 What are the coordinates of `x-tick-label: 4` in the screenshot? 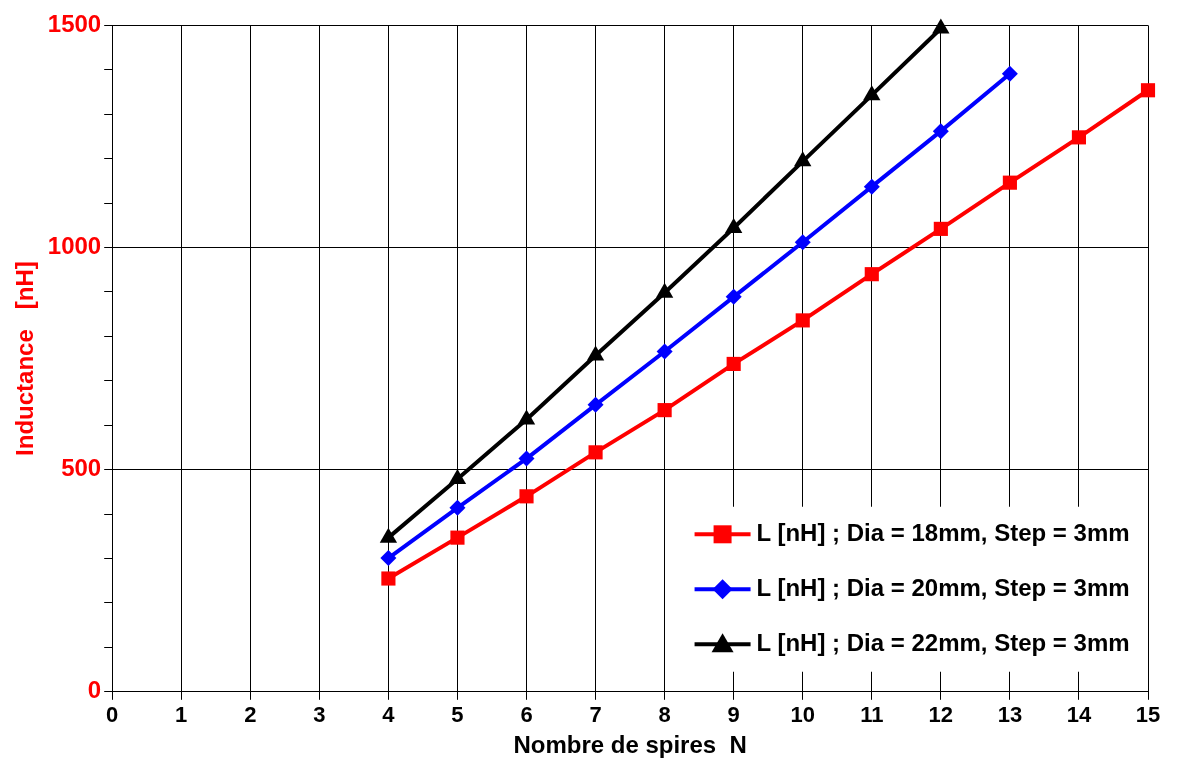 It's located at (389, 715).